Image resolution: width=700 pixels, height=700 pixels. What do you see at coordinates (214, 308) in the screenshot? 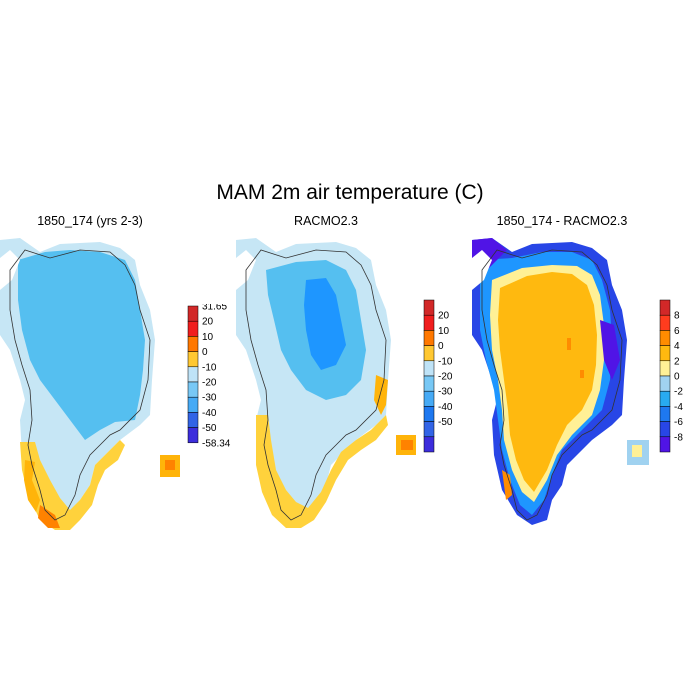
I see `colorbar-tick-label: 31.65` at bounding box center [214, 308].